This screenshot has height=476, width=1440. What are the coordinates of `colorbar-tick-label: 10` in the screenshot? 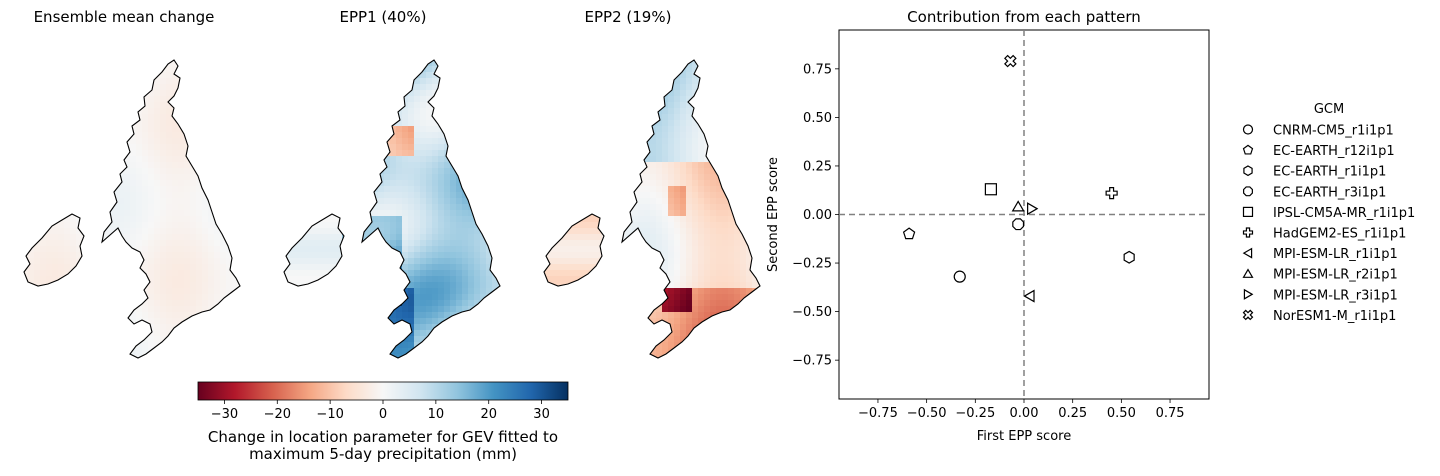 It's located at (436, 414).